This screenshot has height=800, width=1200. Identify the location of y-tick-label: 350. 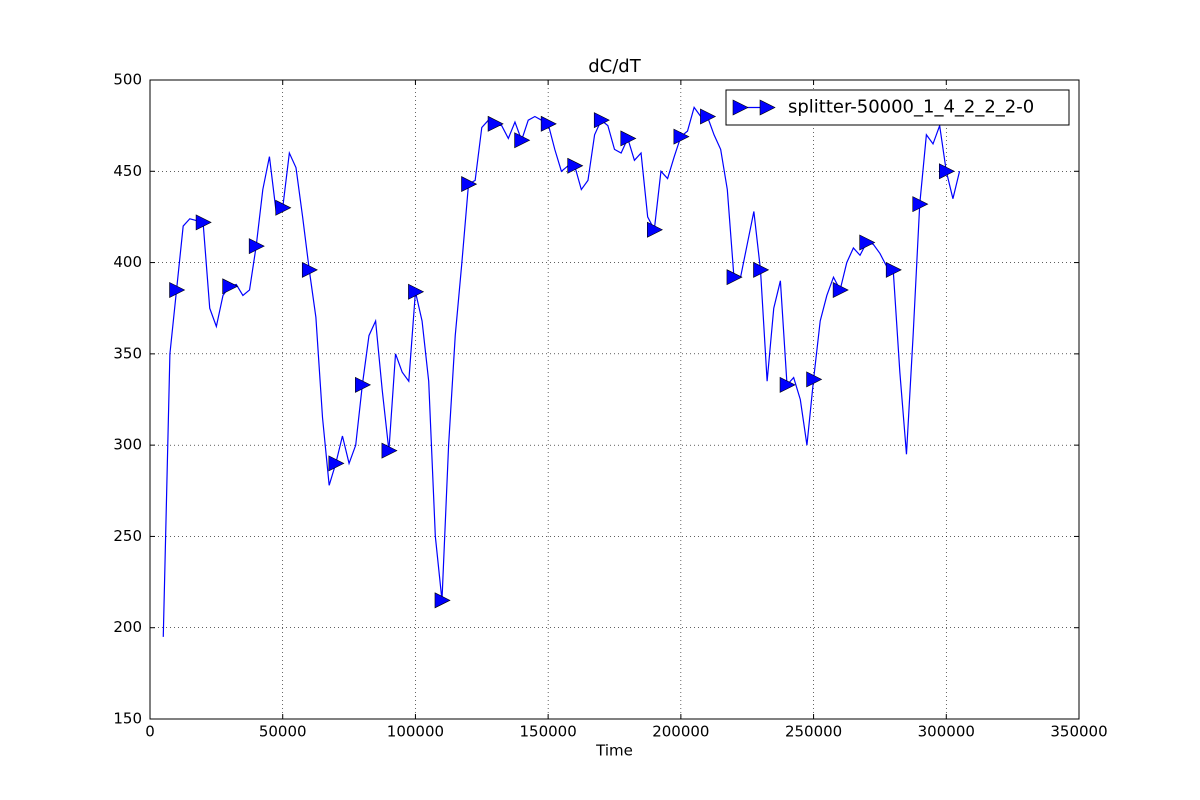
(127, 353).